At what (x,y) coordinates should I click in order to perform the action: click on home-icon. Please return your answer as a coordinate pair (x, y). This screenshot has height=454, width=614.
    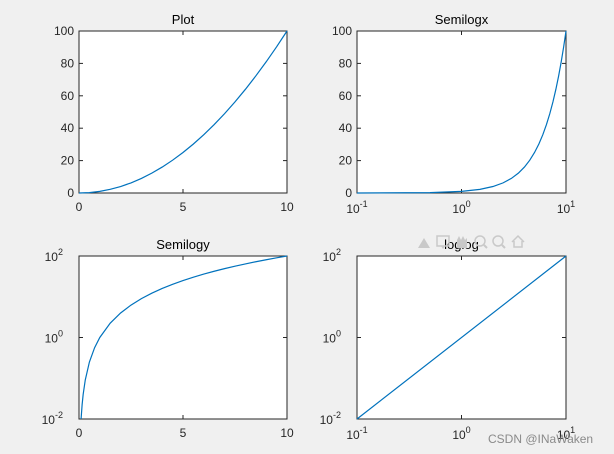
    Looking at the image, I should click on (518, 241).